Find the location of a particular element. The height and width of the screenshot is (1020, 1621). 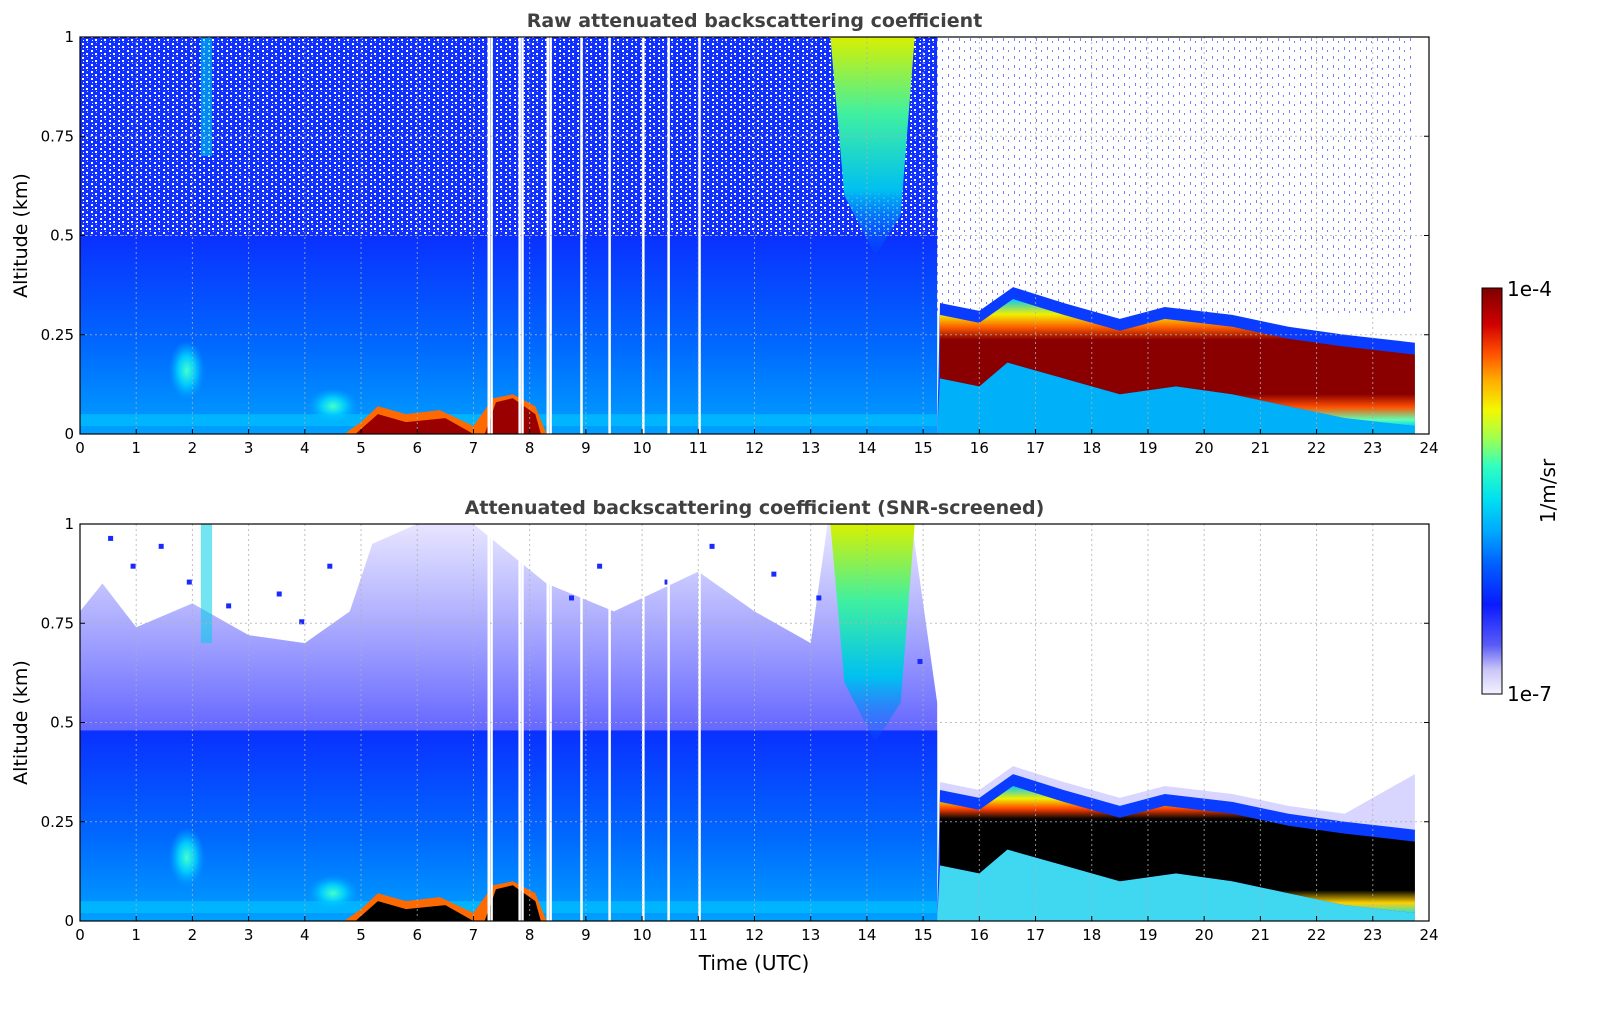

x-tick-label: 22 is located at coordinates (1316, 448).